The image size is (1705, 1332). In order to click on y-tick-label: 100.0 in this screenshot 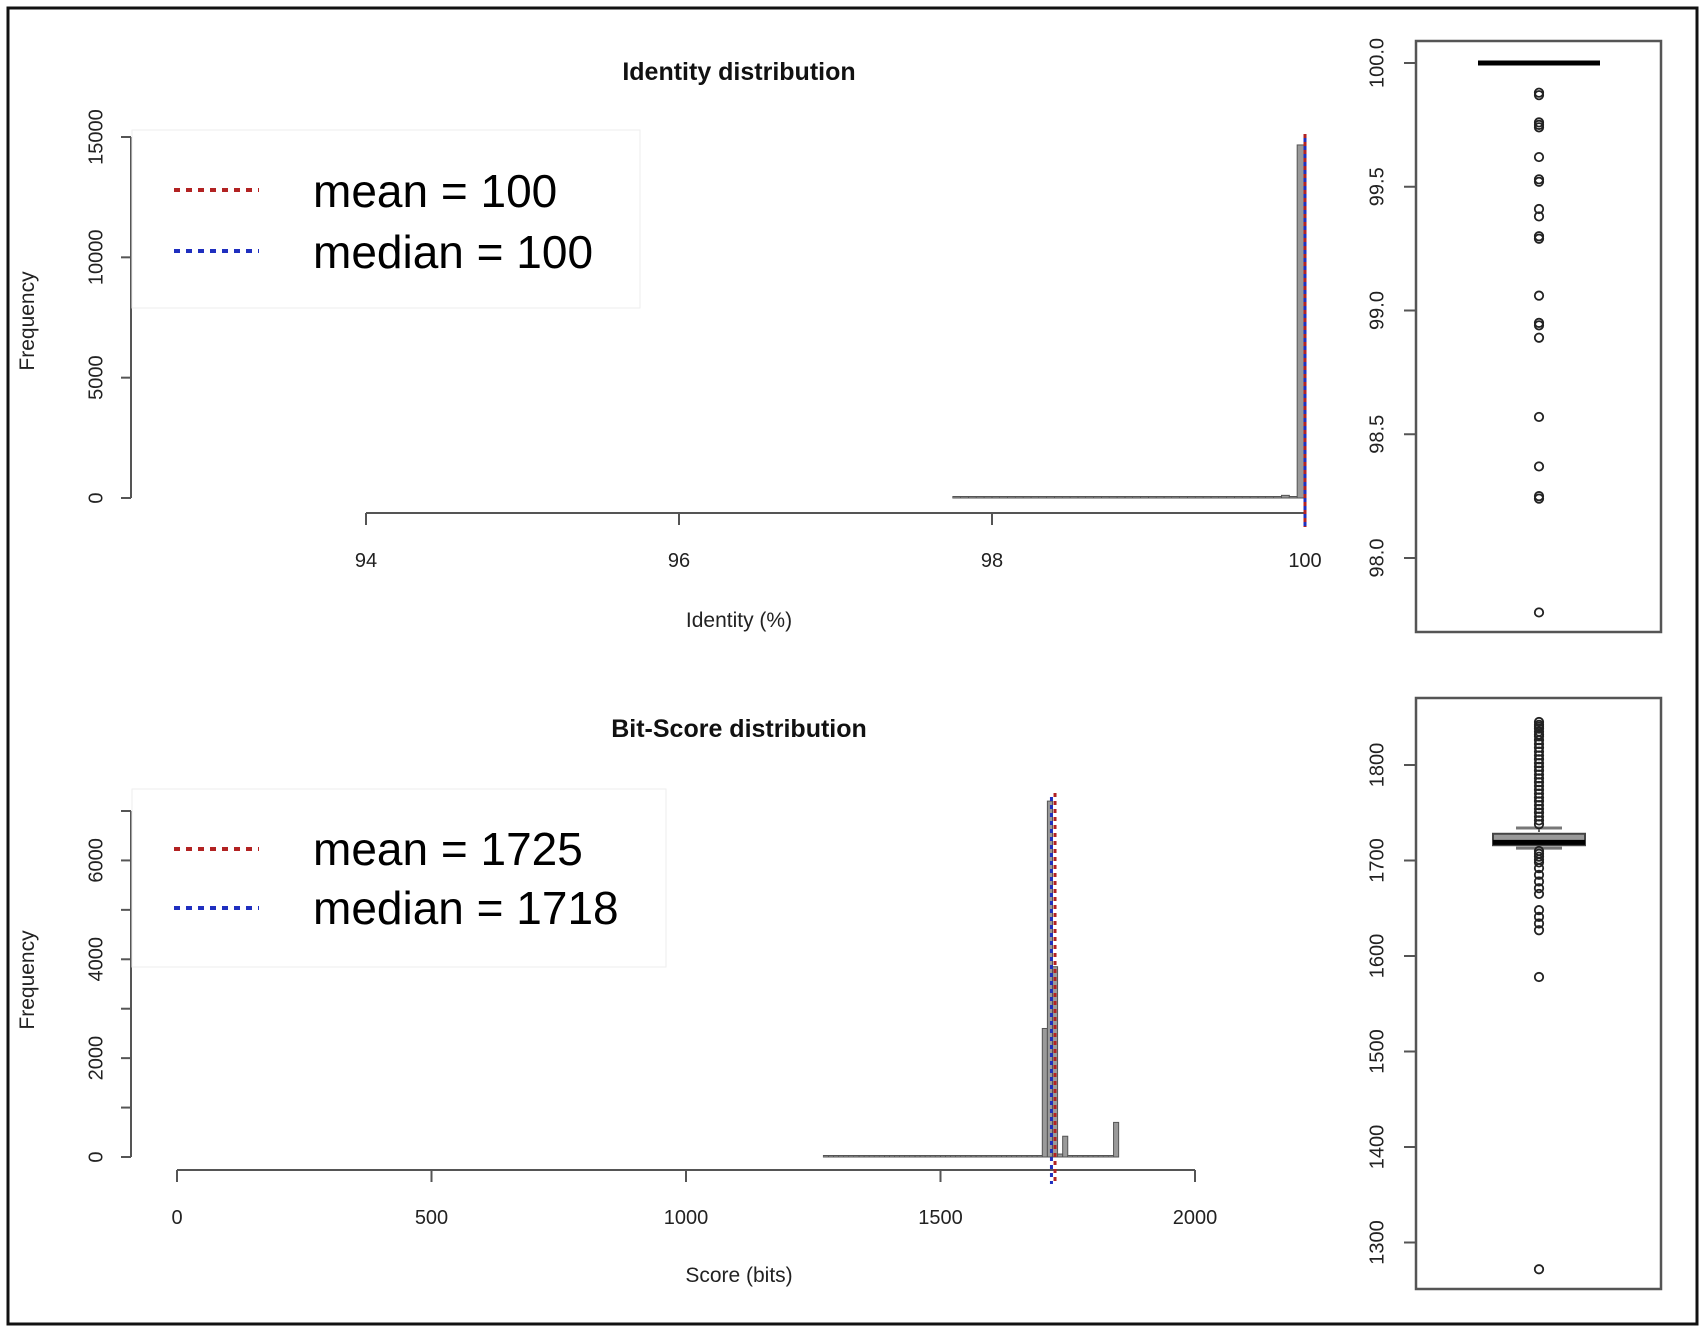, I will do `click(1377, 63)`.